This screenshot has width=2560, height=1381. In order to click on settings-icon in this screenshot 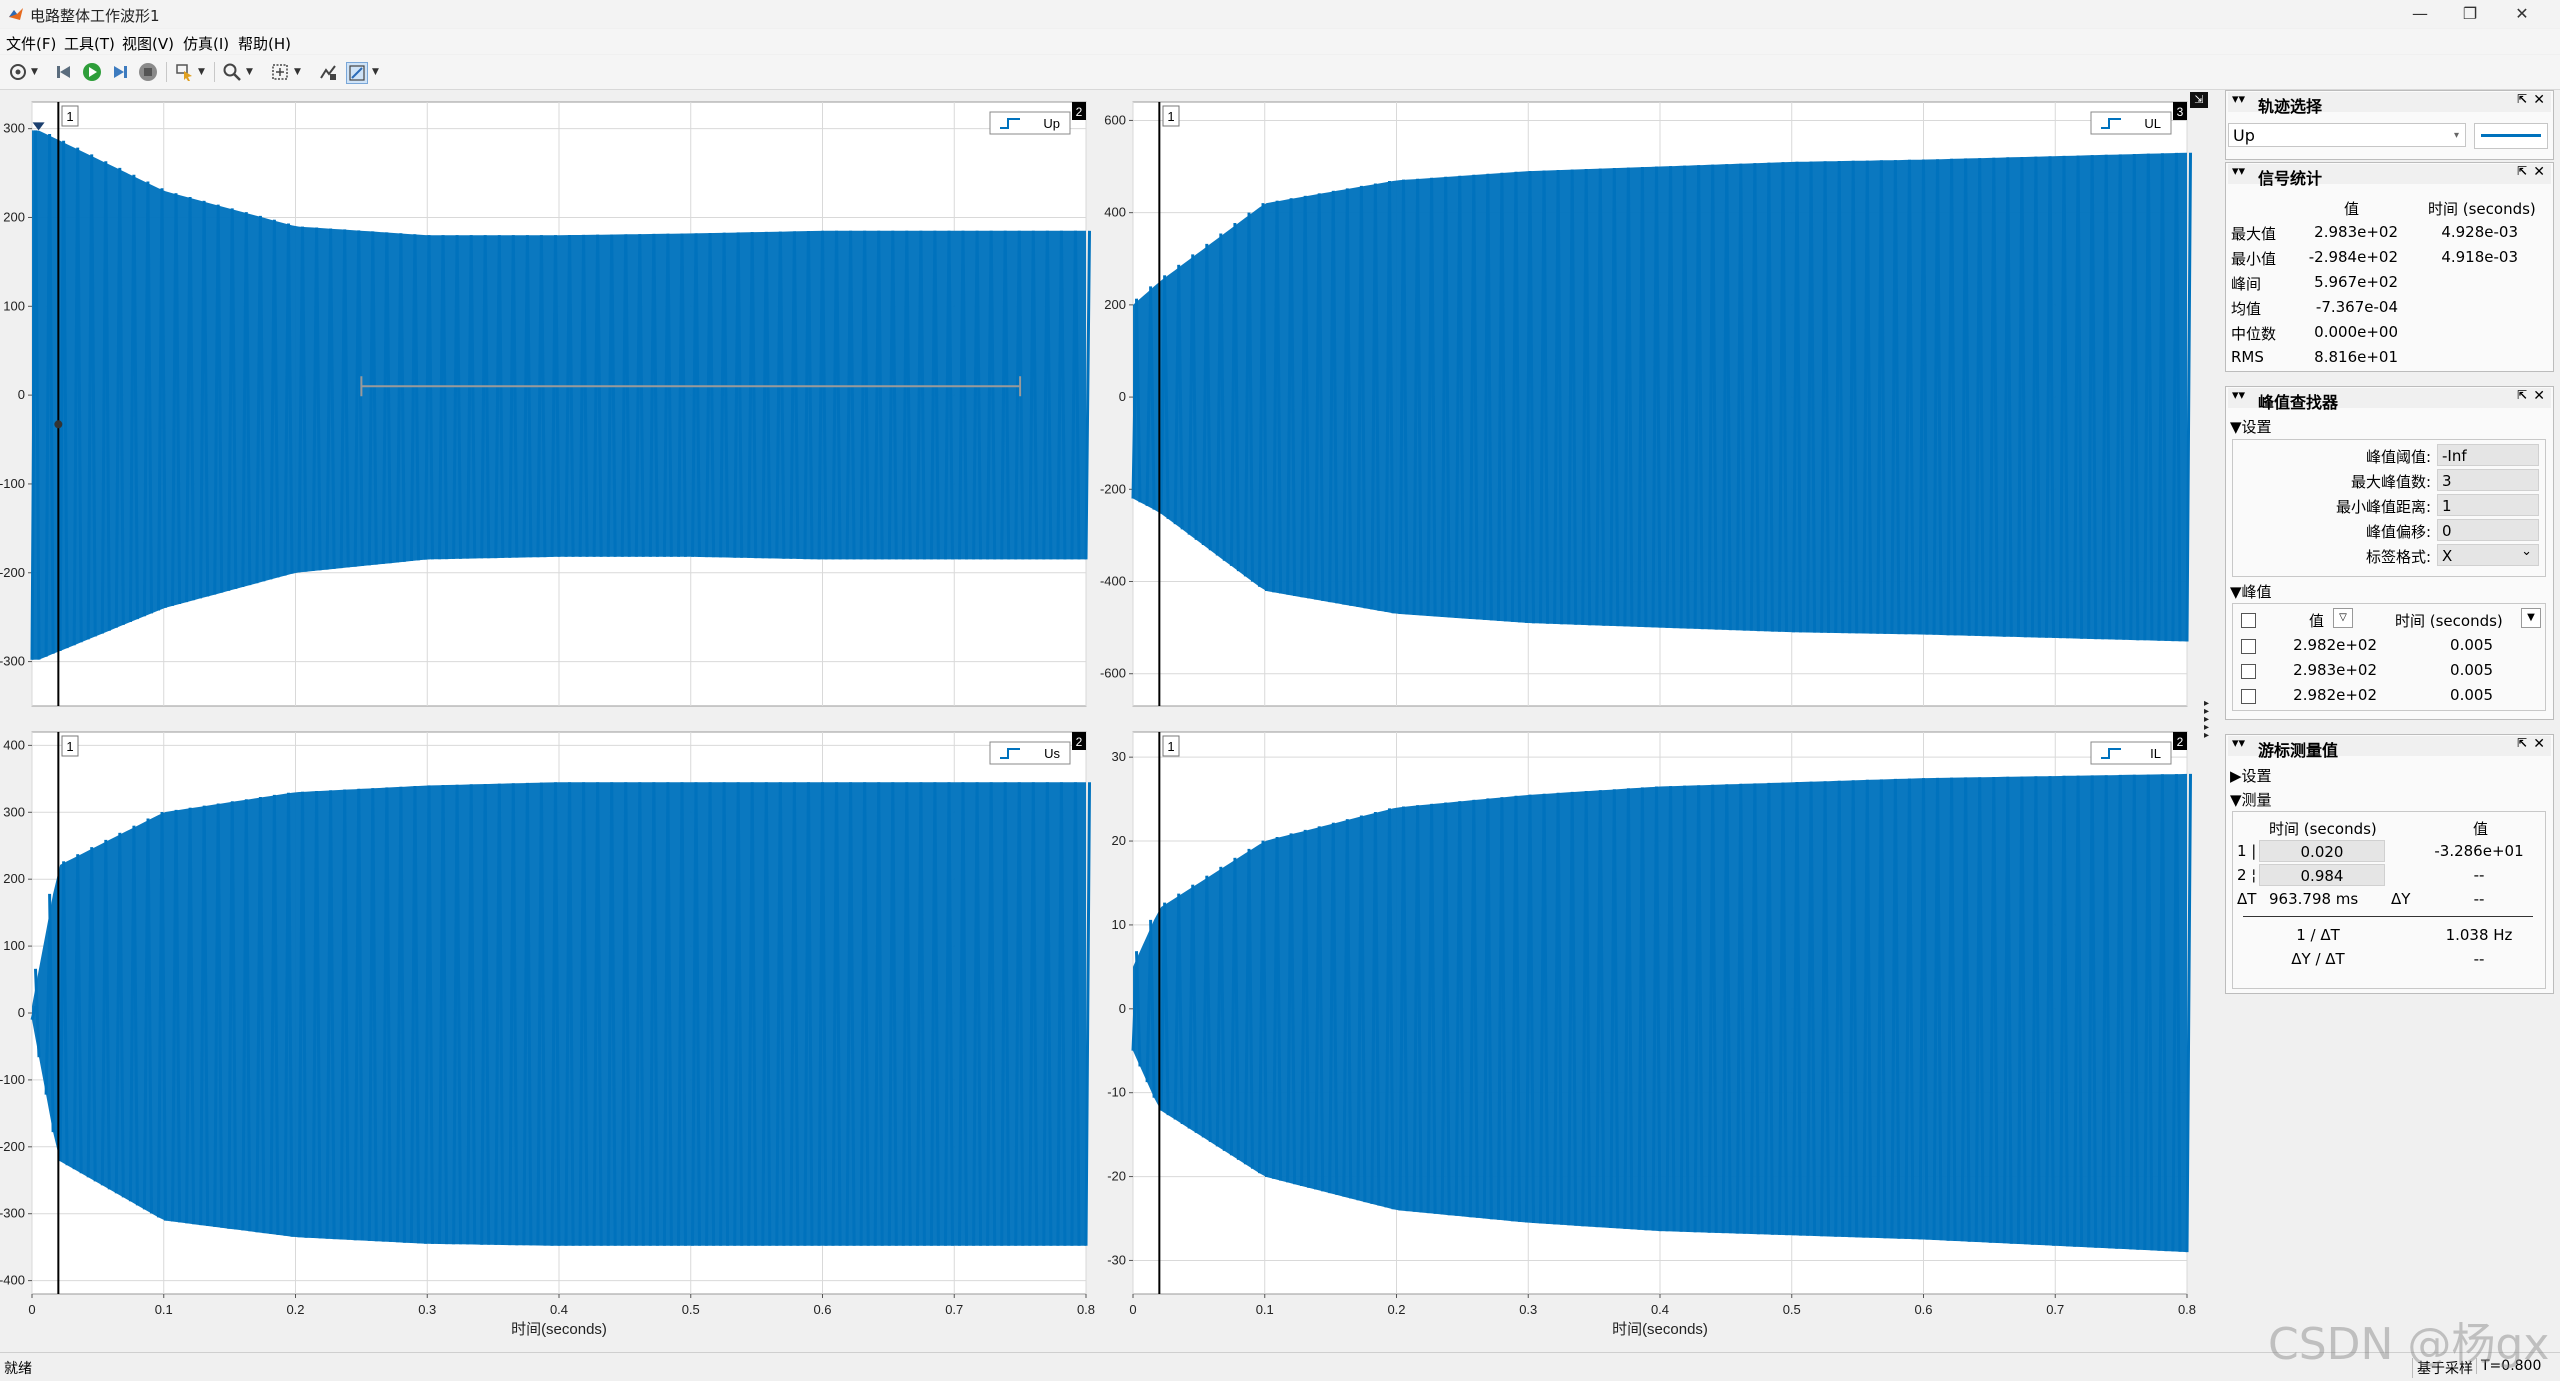, I will do `click(18, 72)`.